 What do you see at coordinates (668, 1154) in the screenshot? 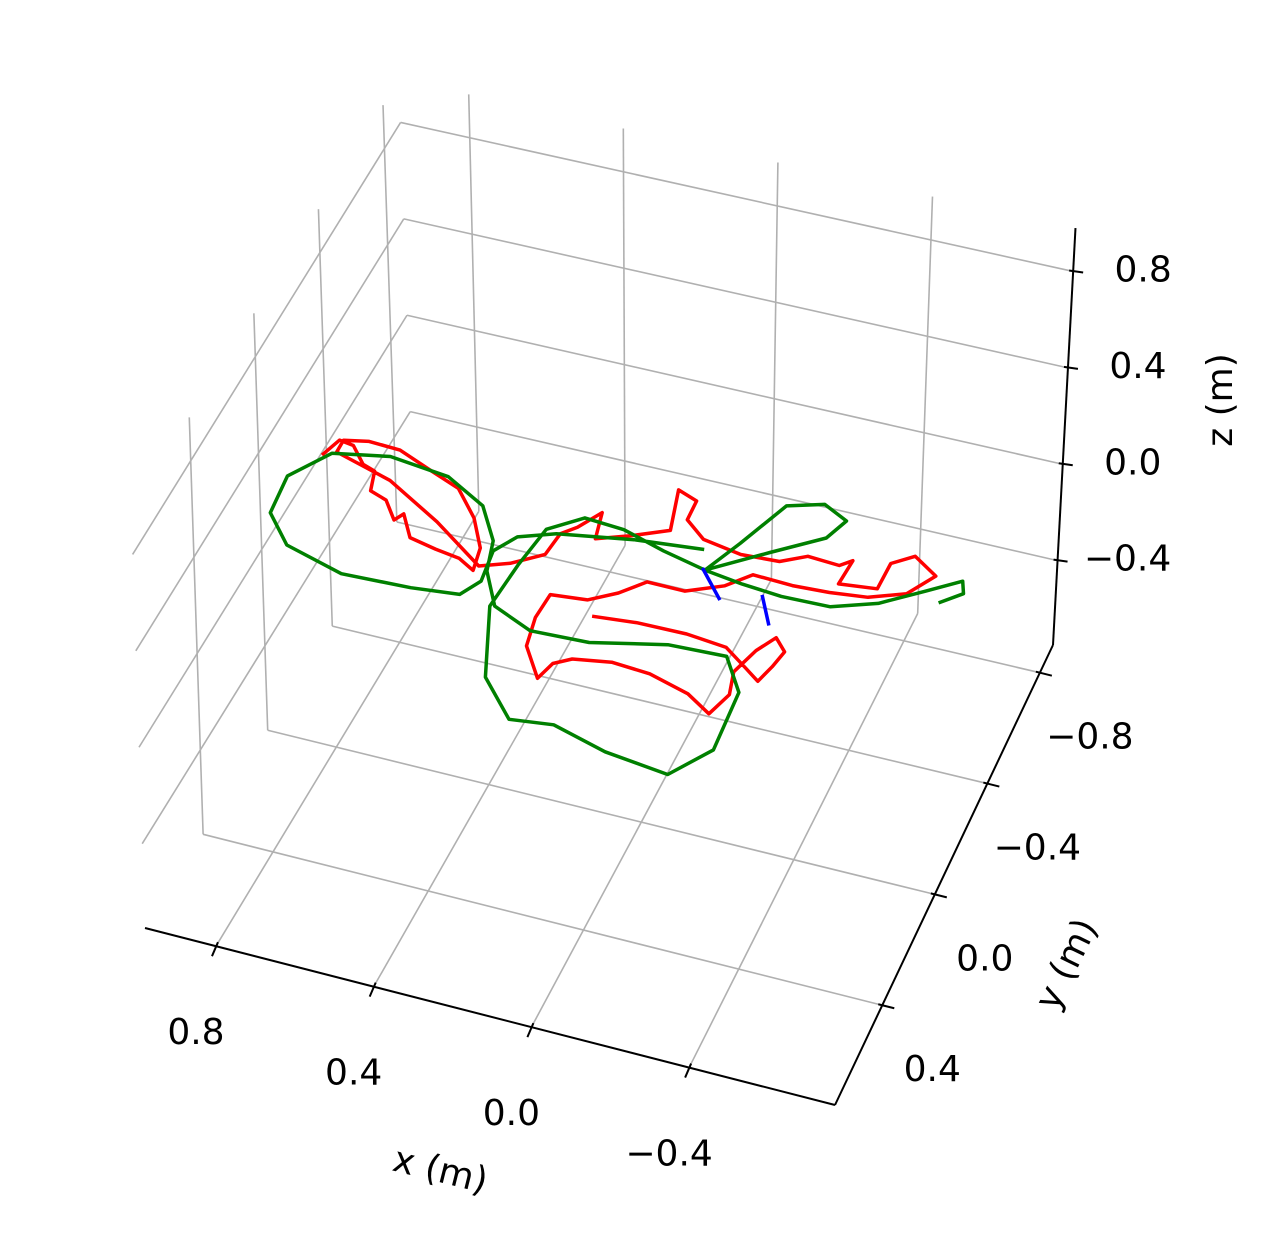
I see `x-tick-label: −0.4` at bounding box center [668, 1154].